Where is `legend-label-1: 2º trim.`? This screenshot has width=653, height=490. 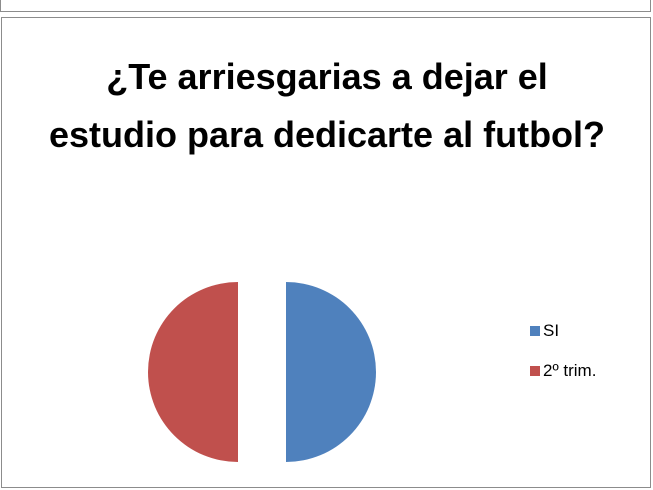
legend-label-1: 2º trim. is located at coordinates (570, 370).